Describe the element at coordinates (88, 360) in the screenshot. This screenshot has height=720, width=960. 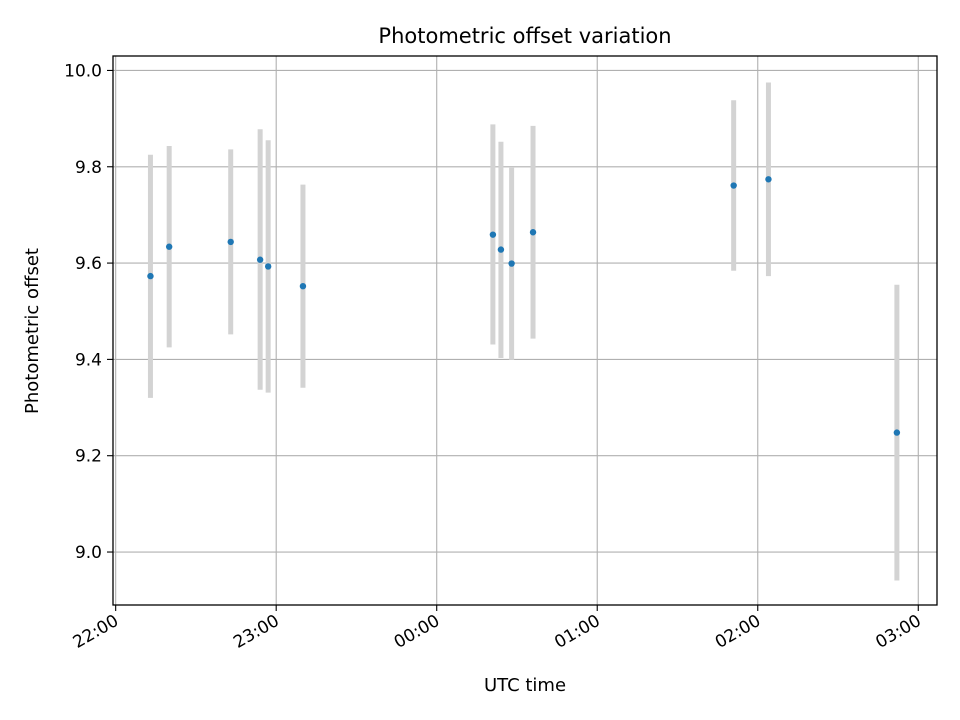
I see `y-tick-label: 9.4` at that location.